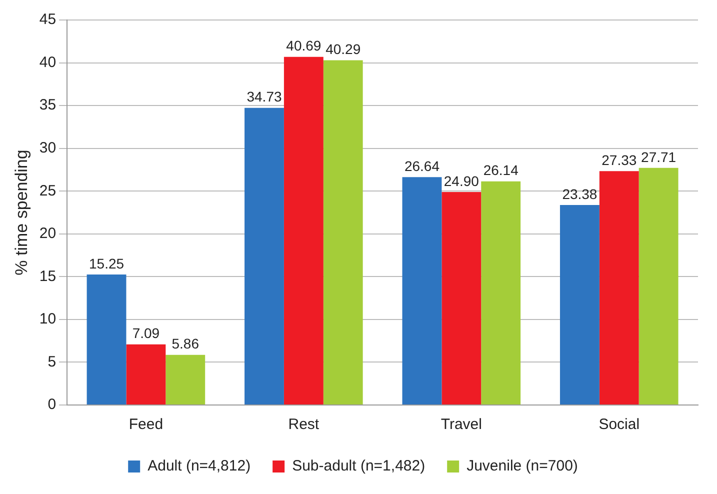 This screenshot has width=717, height=494. I want to click on y-tick-label: 0, so click(52, 405).